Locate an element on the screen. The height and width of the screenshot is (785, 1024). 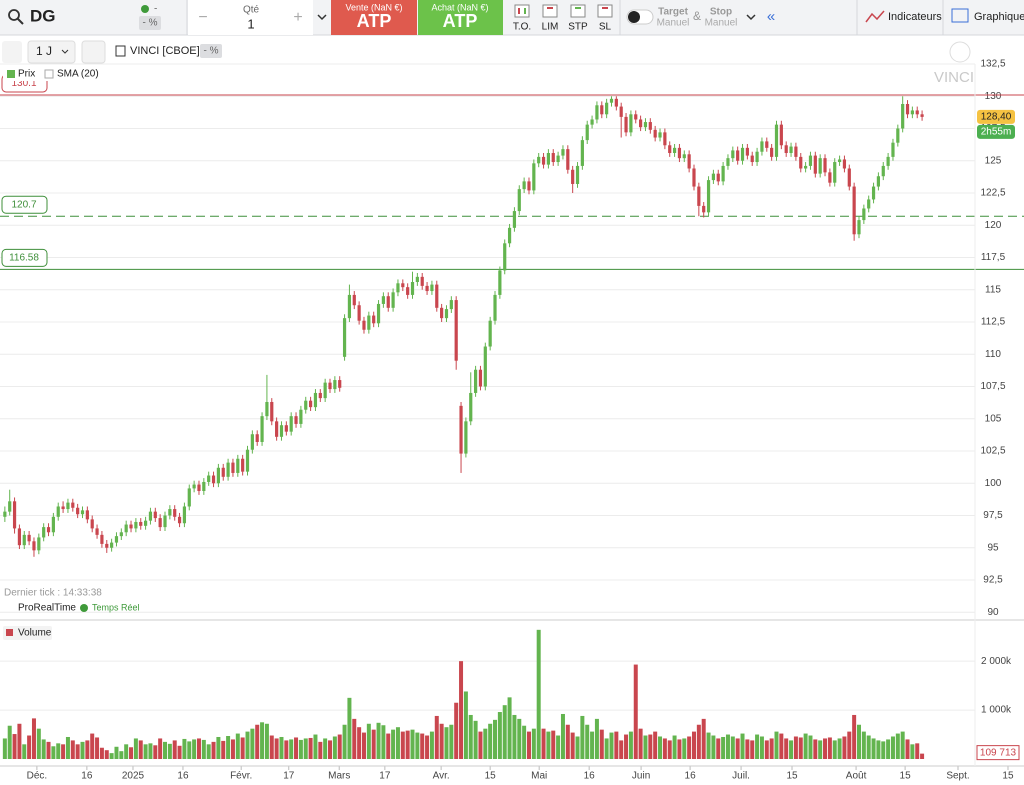
qty: 1 is located at coordinates (250, 23).